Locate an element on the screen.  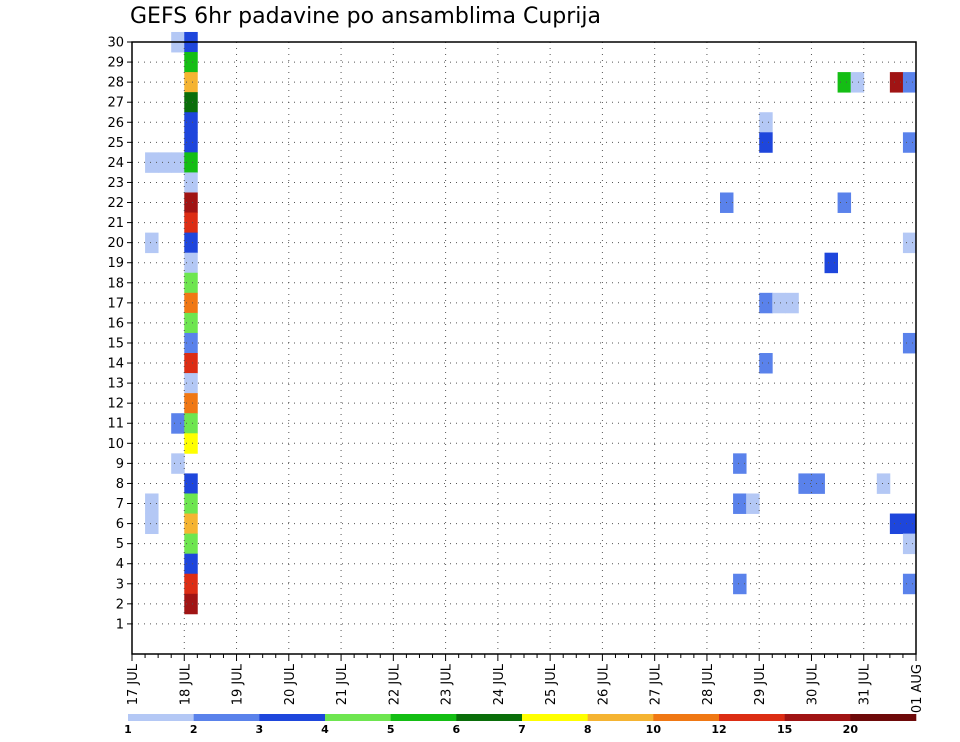
x-tick-label: 30 JUL is located at coordinates (812, 684).